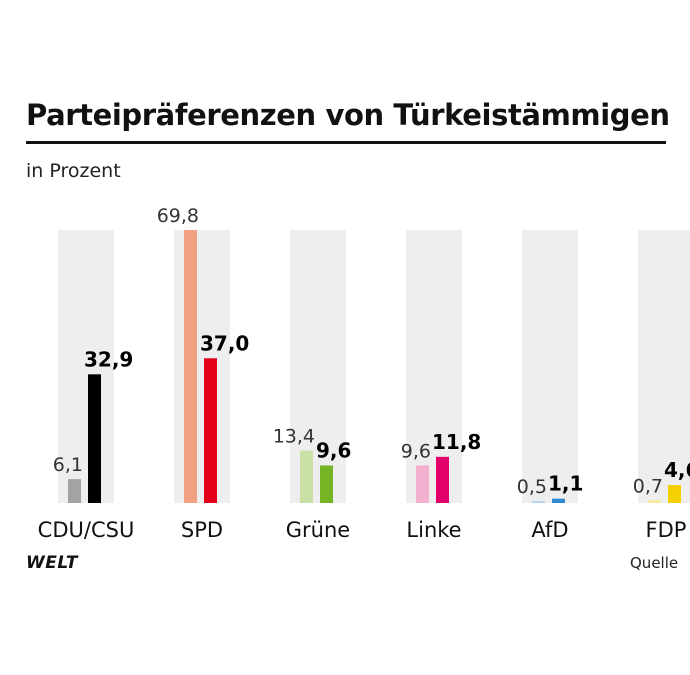 This screenshot has width=690, height=675. I want to click on data-label-spd-current: 37,0, so click(224, 343).